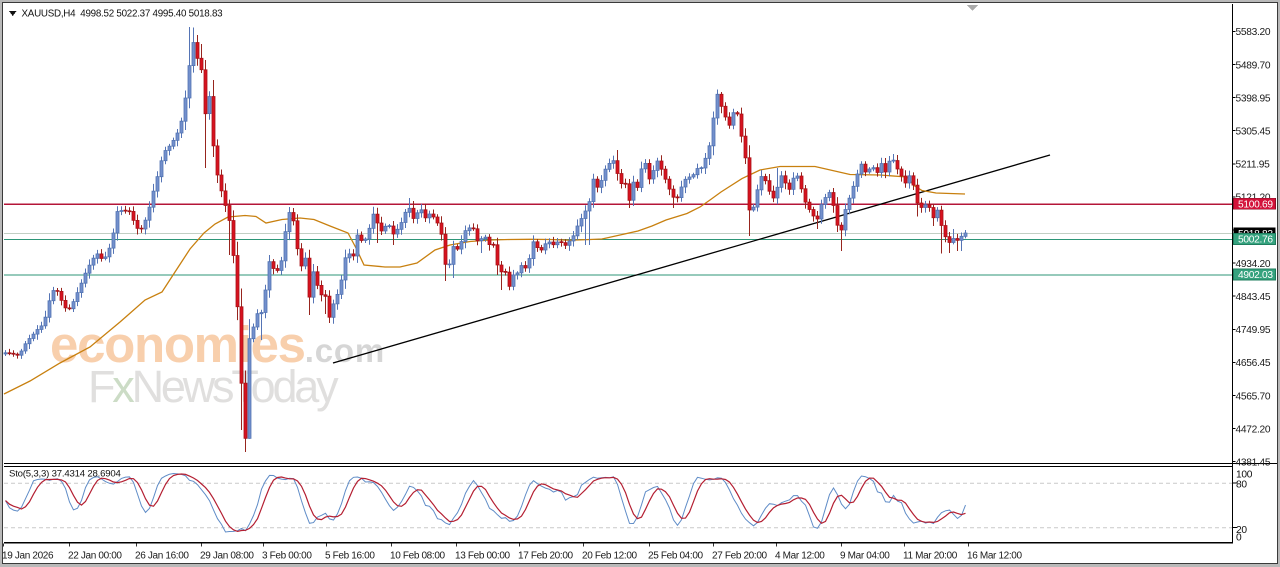 The height and width of the screenshot is (567, 1280). I want to click on svg-text: 4656.45, so click(1253, 363).